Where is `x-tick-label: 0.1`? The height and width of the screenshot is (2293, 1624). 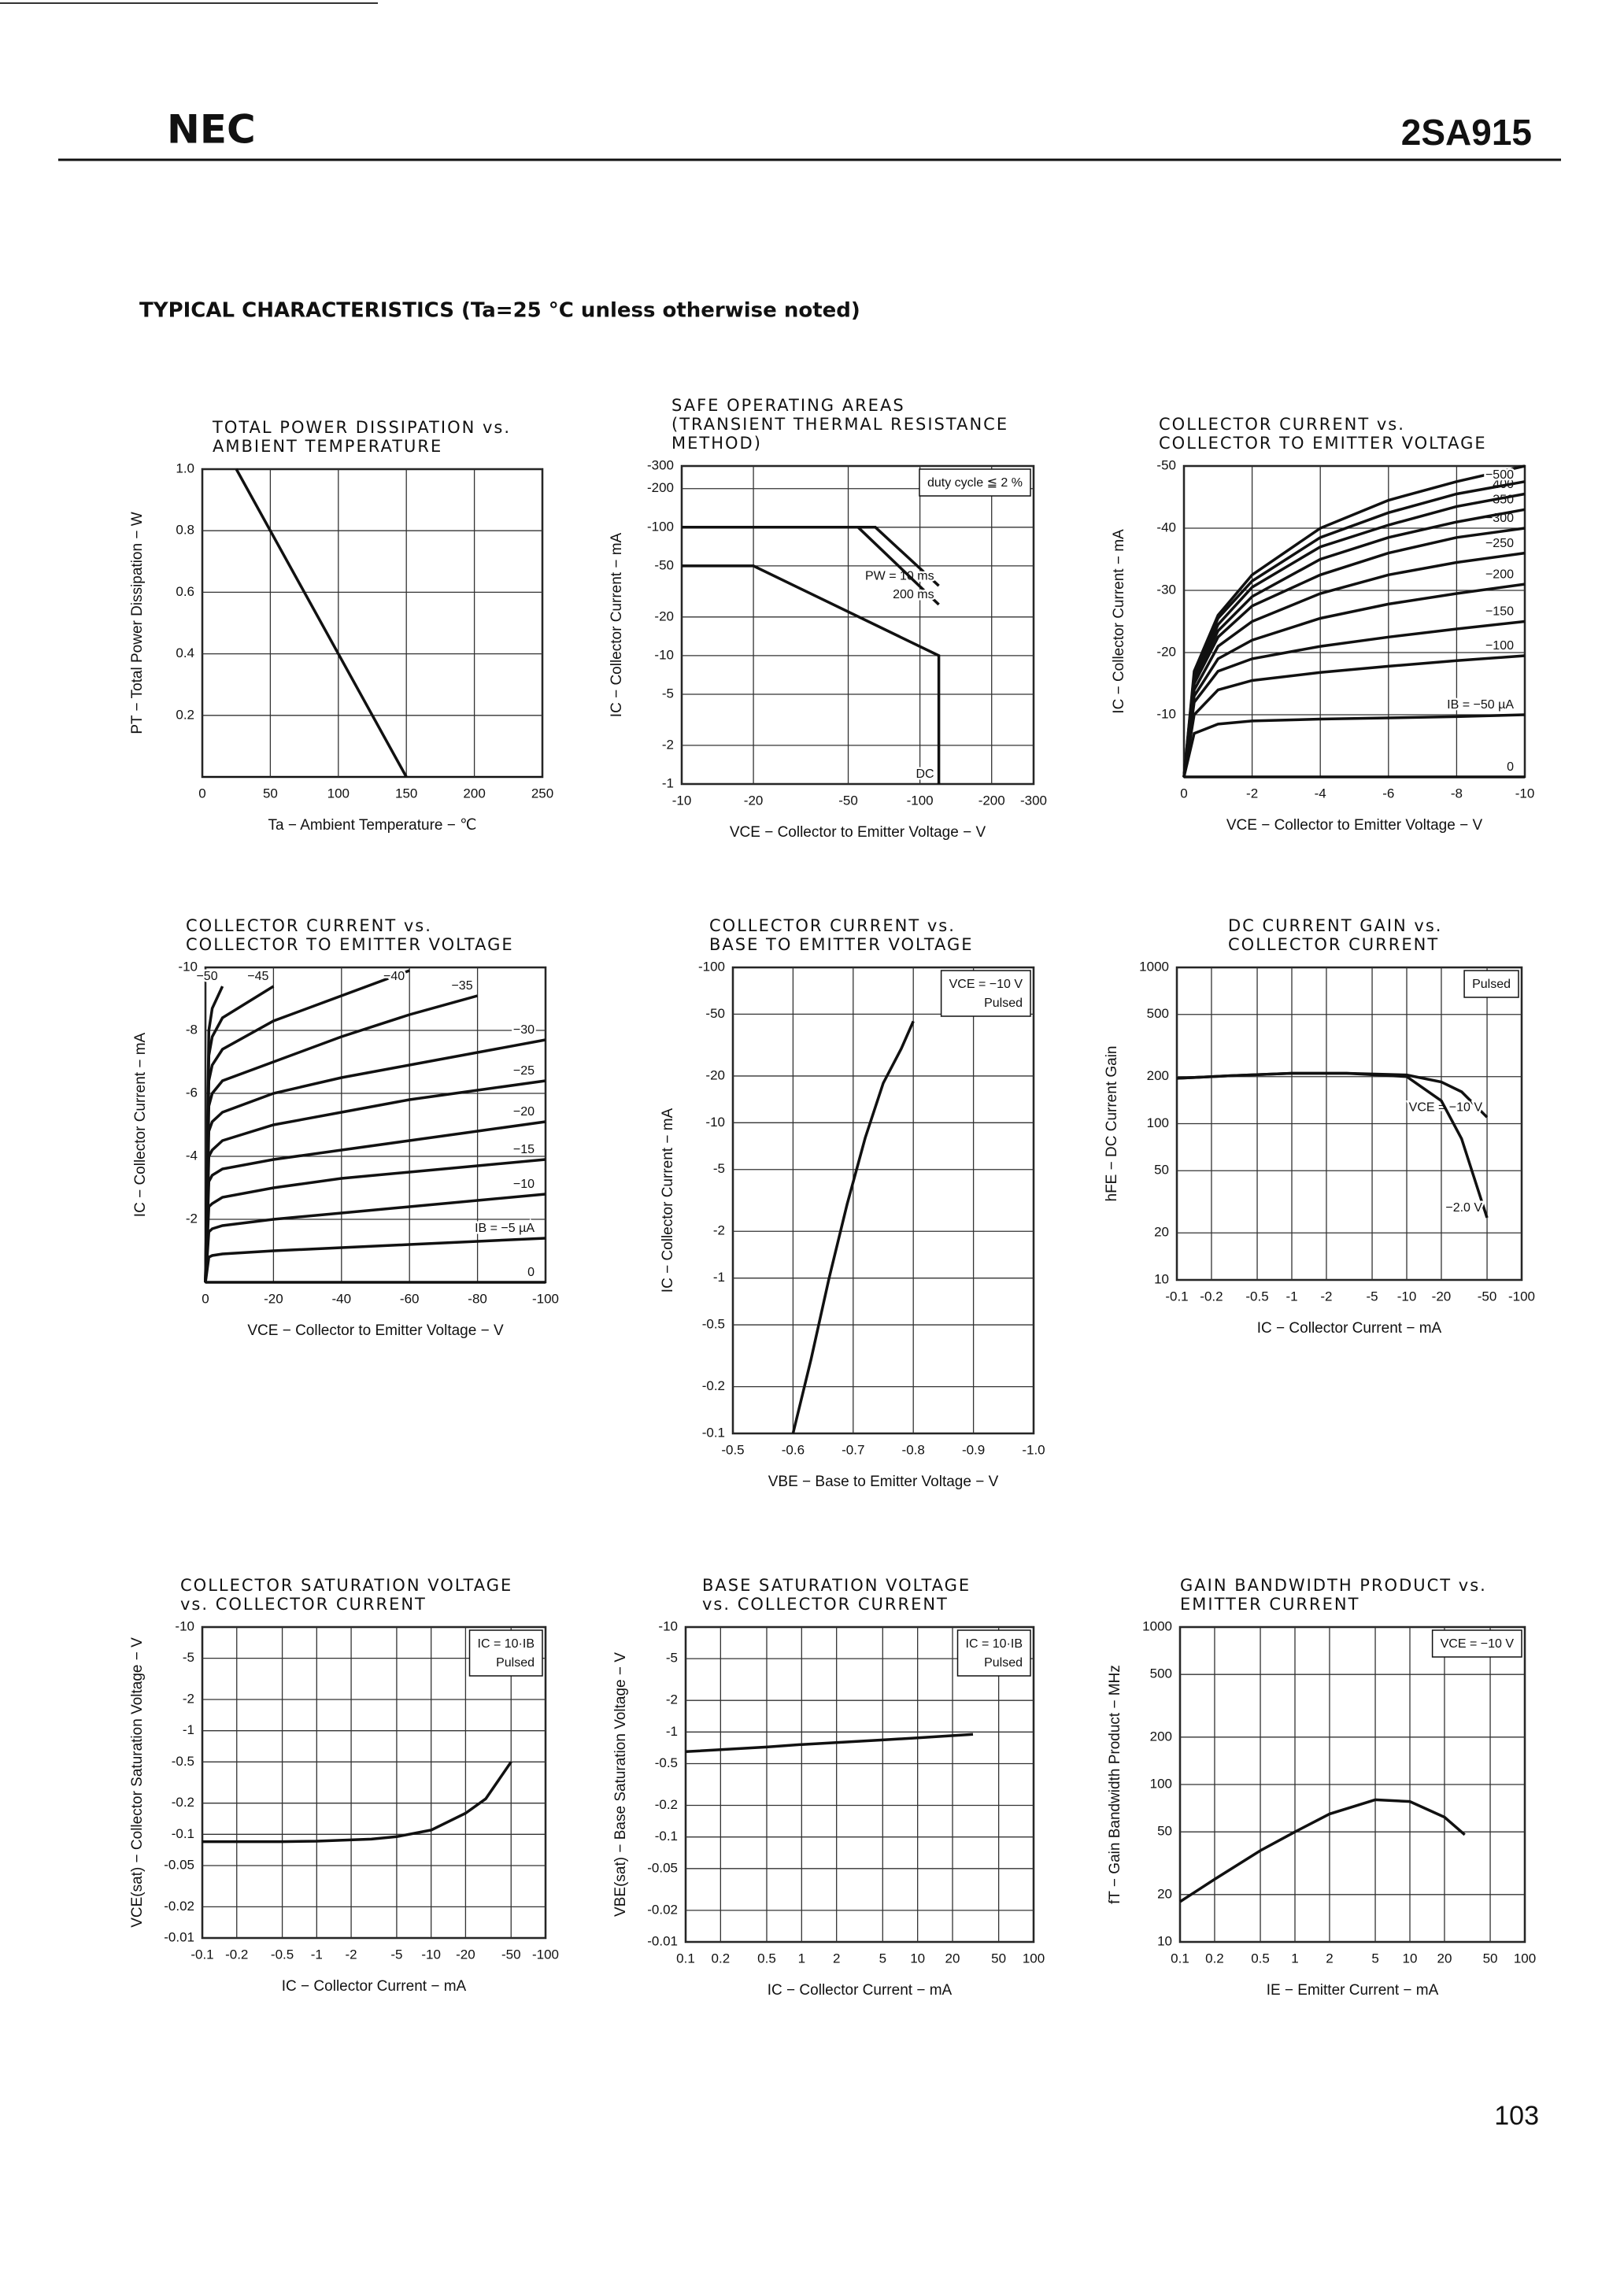
x-tick-label: 0.1 is located at coordinates (685, 1958).